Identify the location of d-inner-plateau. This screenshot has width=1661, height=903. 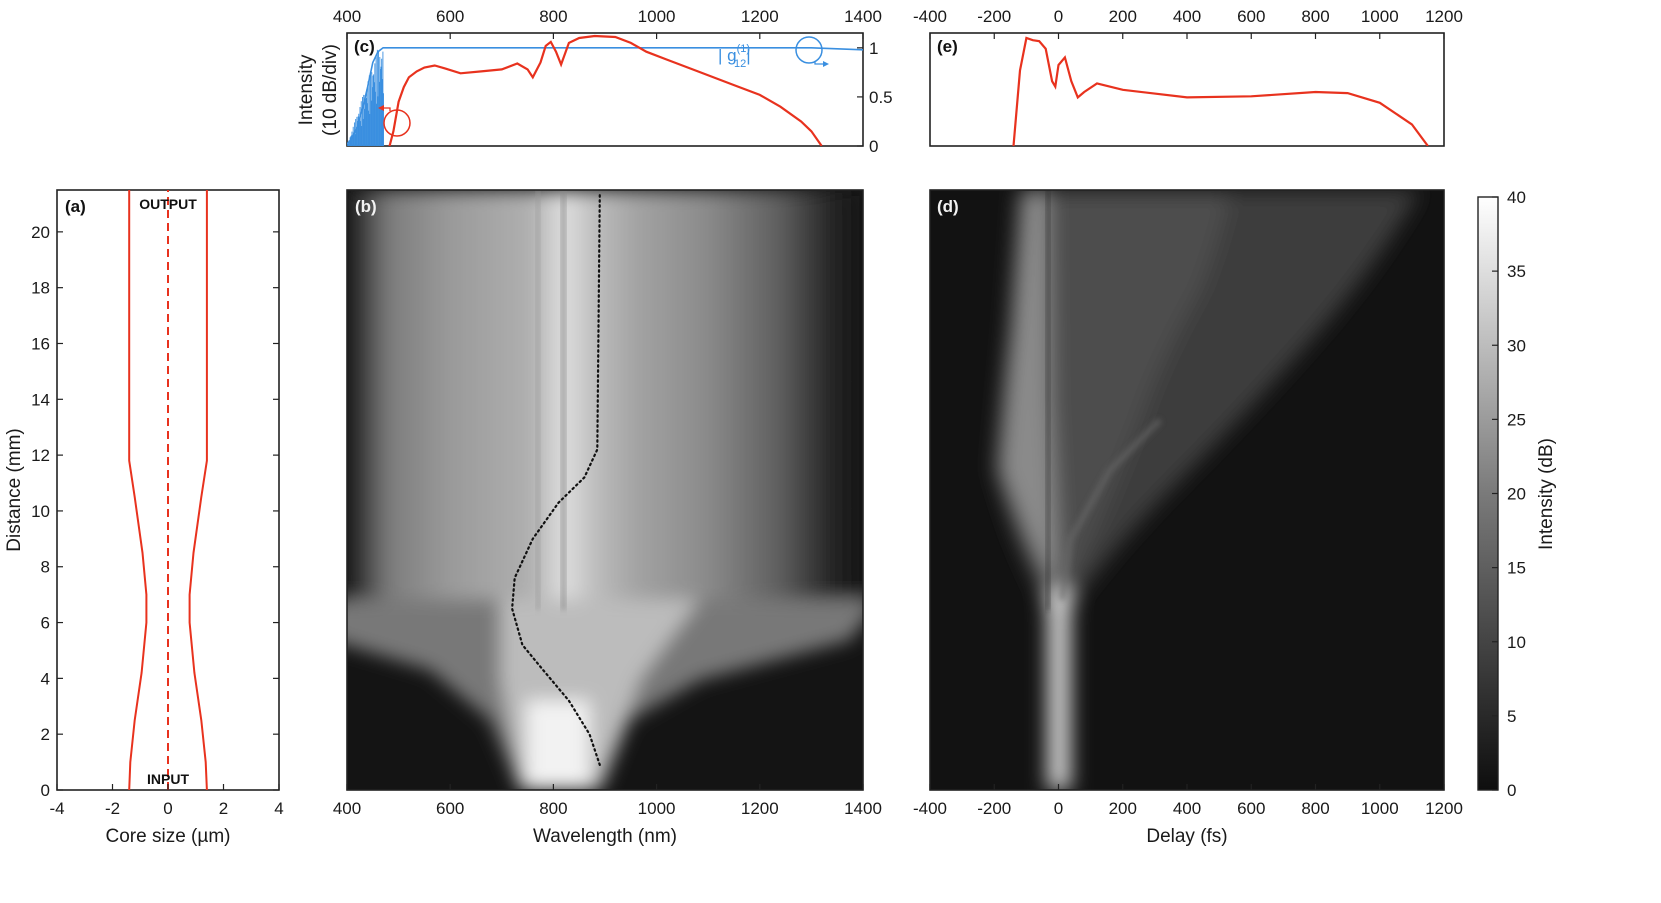
(1115, 405).